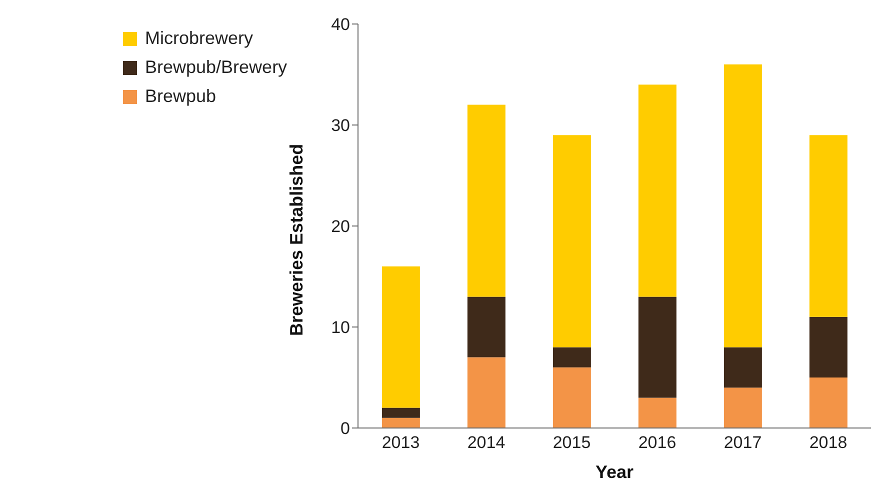  I want to click on legend-label: Brewpub, so click(180, 96).